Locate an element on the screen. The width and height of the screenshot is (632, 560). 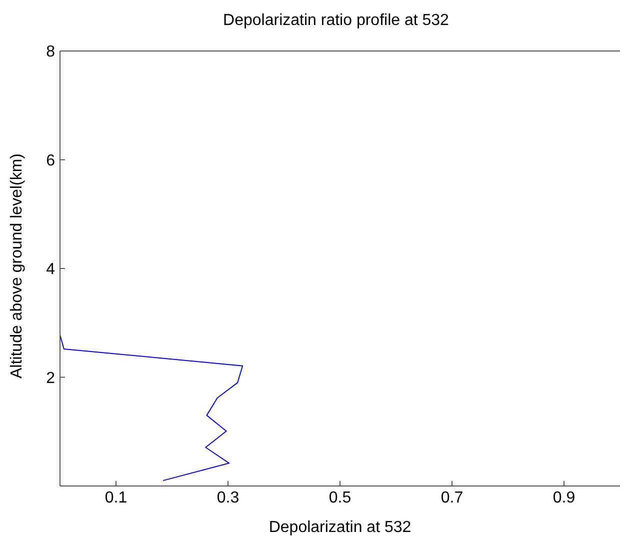
chart-title: Depolarizatin ratio profile at 532 is located at coordinates (336, 21).